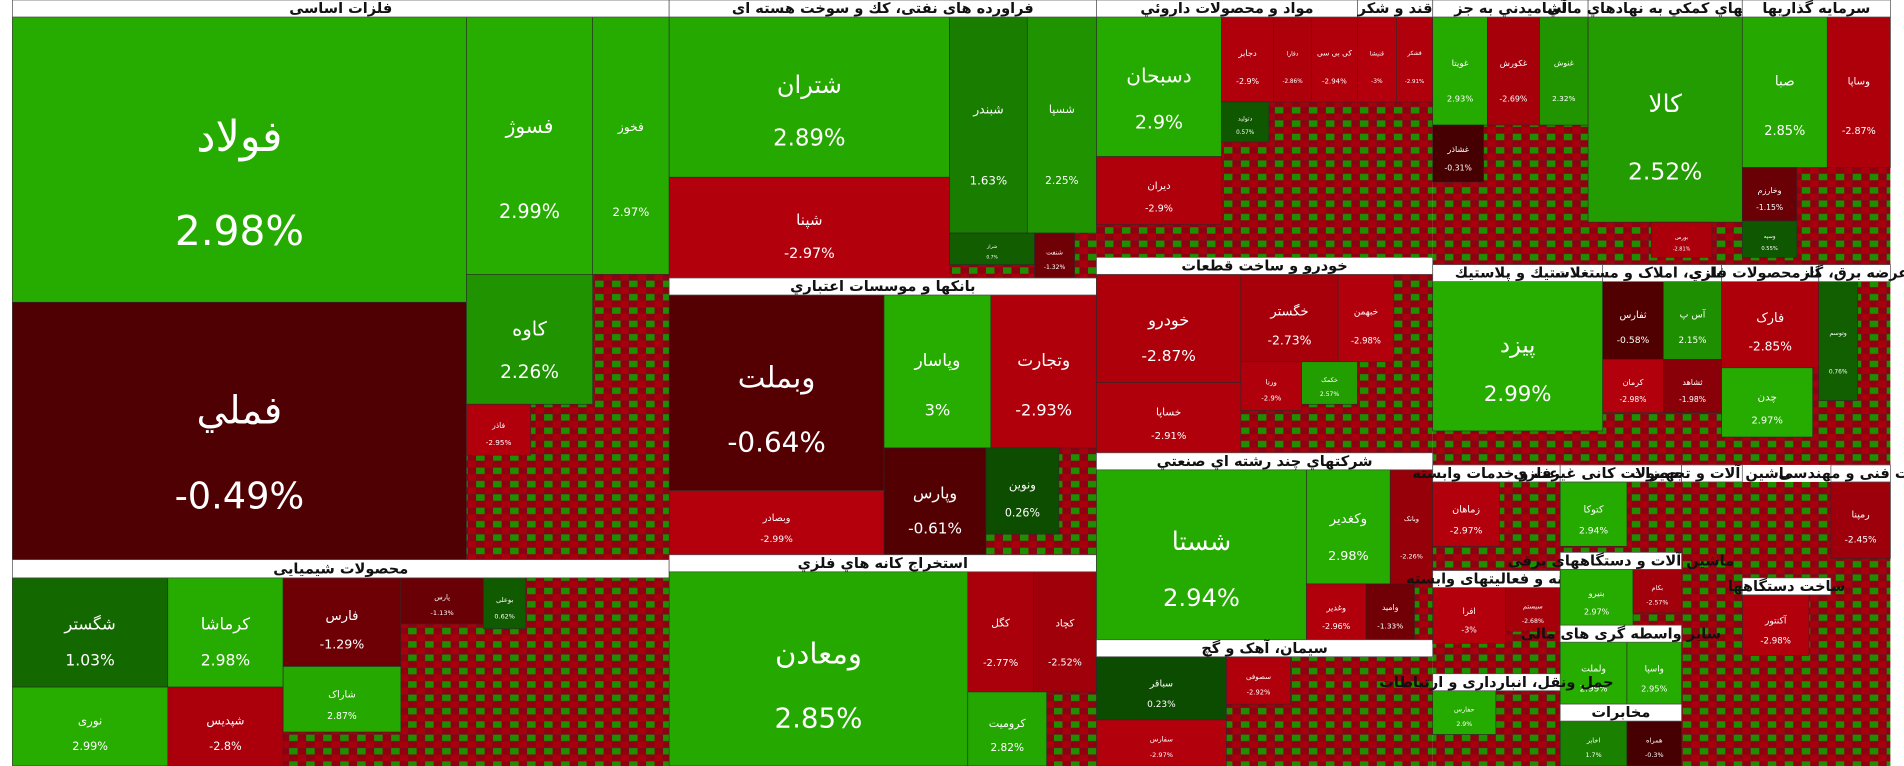  Describe the element at coordinates (1168, 320) in the screenshot. I see `tile-name: خودرو` at that location.